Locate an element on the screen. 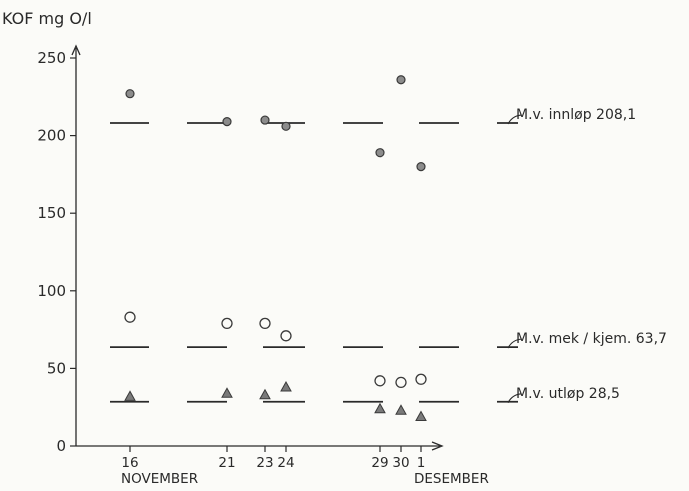  x-tick-label-16: 16 is located at coordinates (129, 463).